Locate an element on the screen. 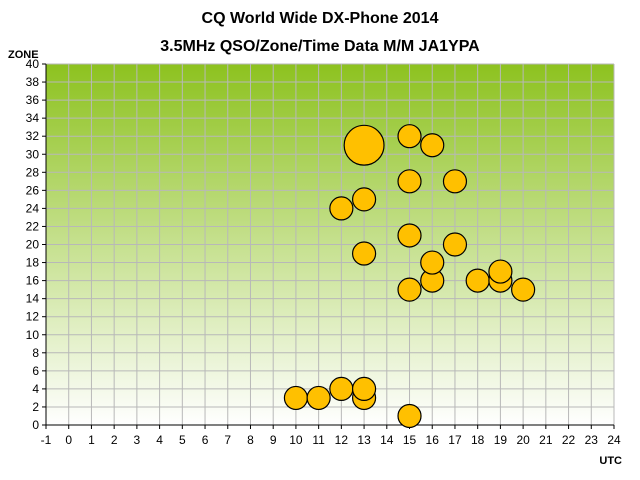 The width and height of the screenshot is (640, 480). x-tick-label: 19 is located at coordinates (501, 440).